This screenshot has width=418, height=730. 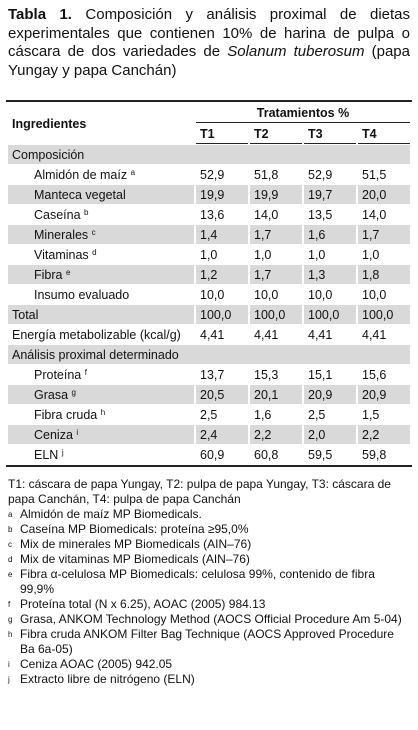 I want to click on label-text: ELN, so click(x=46, y=454).